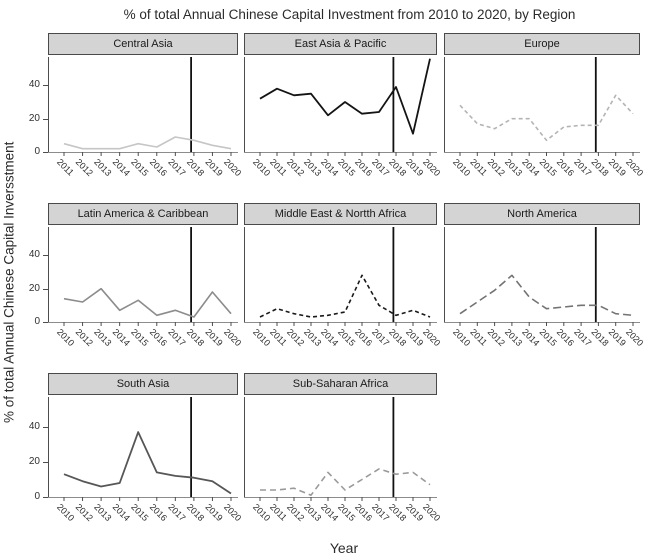 Image resolution: width=653 pixels, height=558 pixels. I want to click on facet-title: North America, so click(542, 214).